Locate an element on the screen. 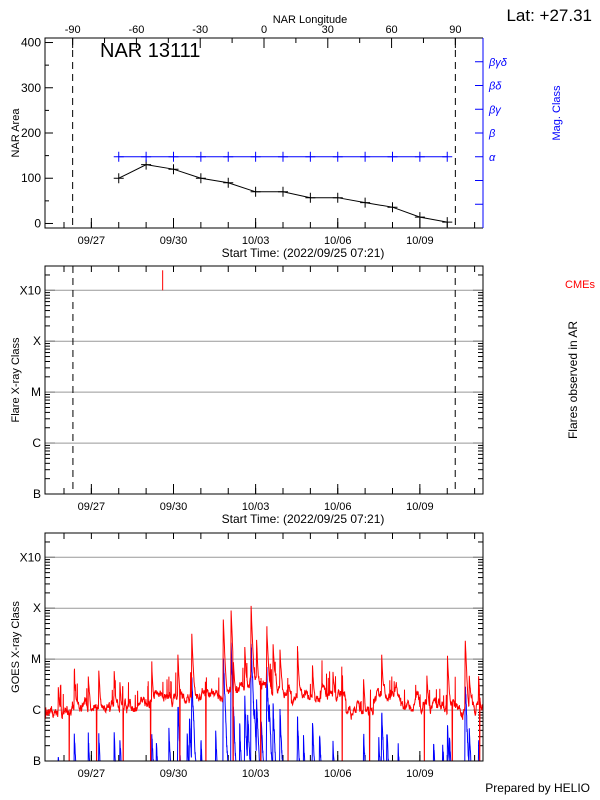 This screenshot has width=600, height=800. mag-class-tick-label: β is located at coordinates (492, 134).